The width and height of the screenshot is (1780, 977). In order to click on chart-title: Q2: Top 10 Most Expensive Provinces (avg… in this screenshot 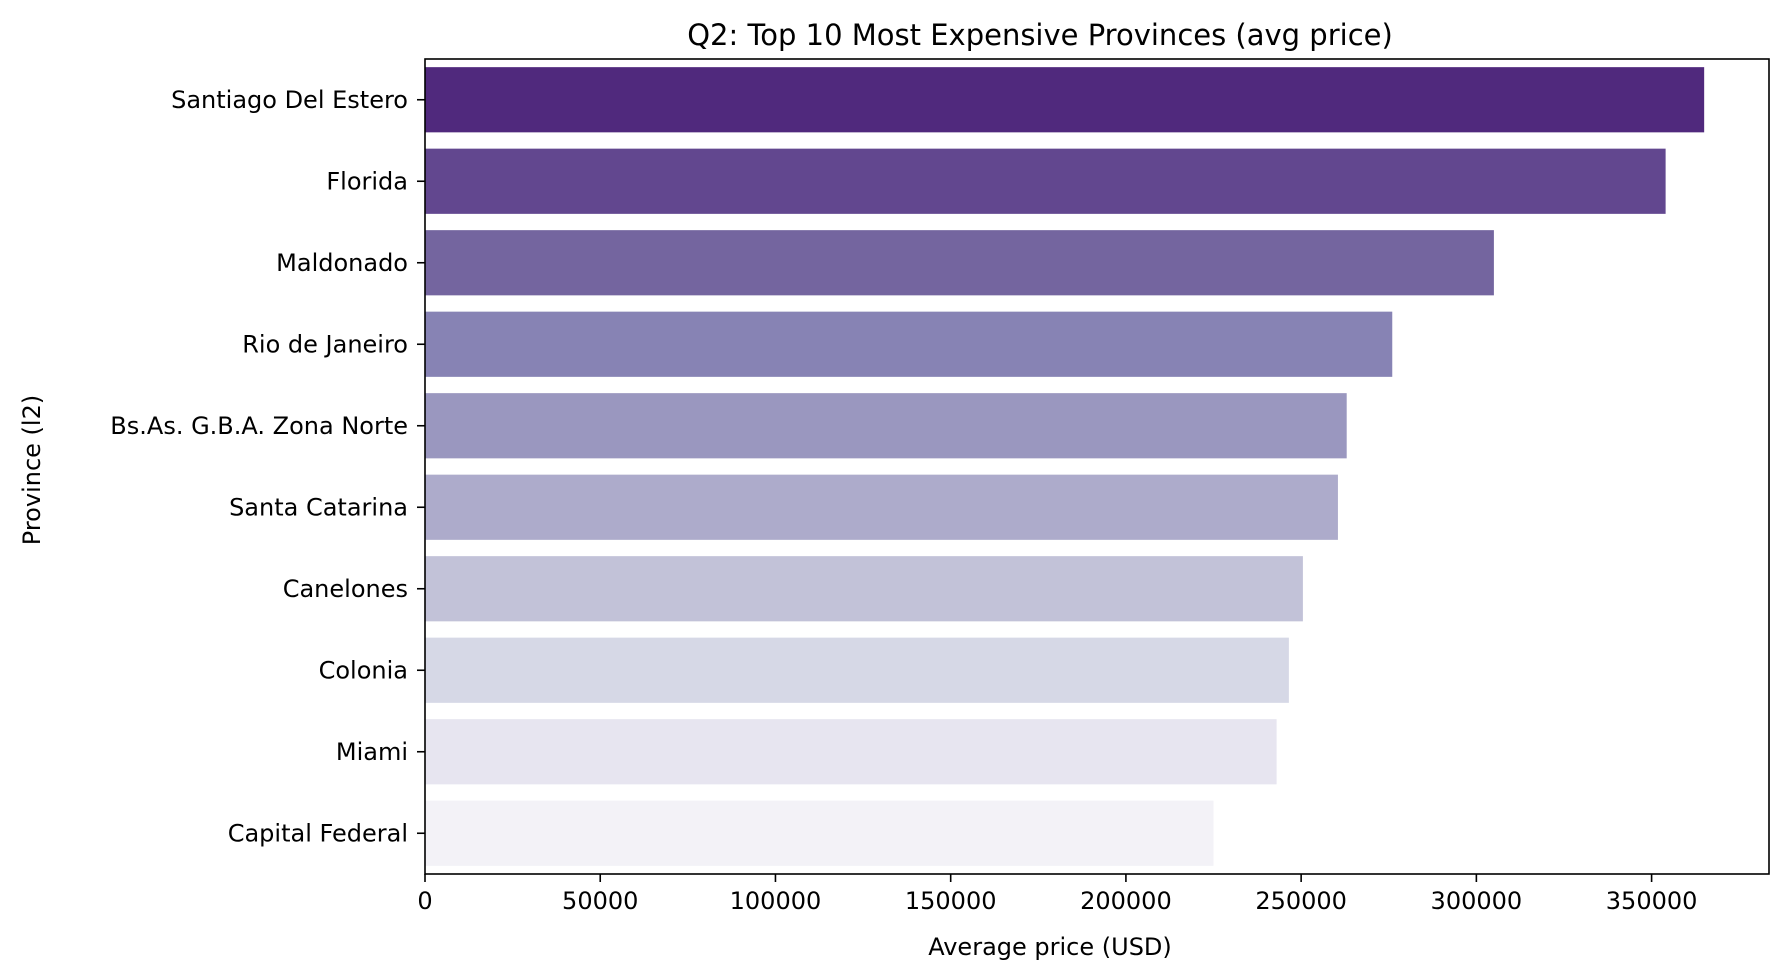, I will do `click(1040, 35)`.